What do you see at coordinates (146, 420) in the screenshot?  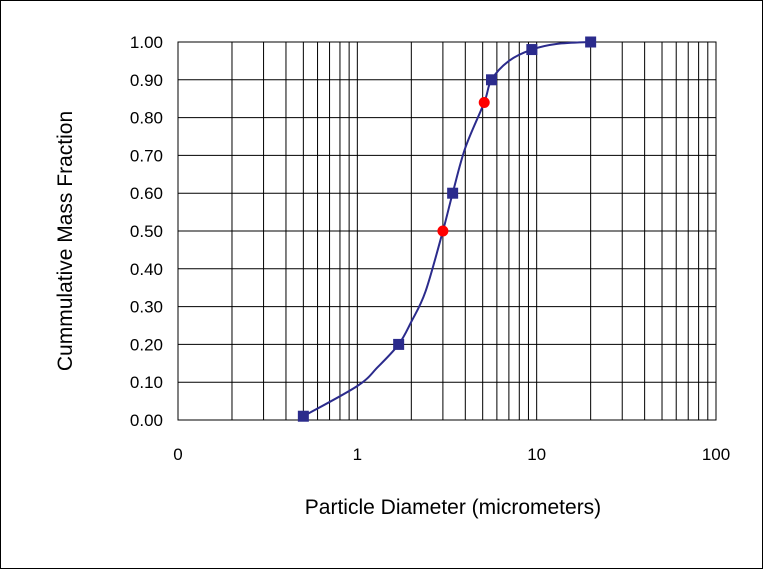 I see `y-tick-label: 0.00` at bounding box center [146, 420].